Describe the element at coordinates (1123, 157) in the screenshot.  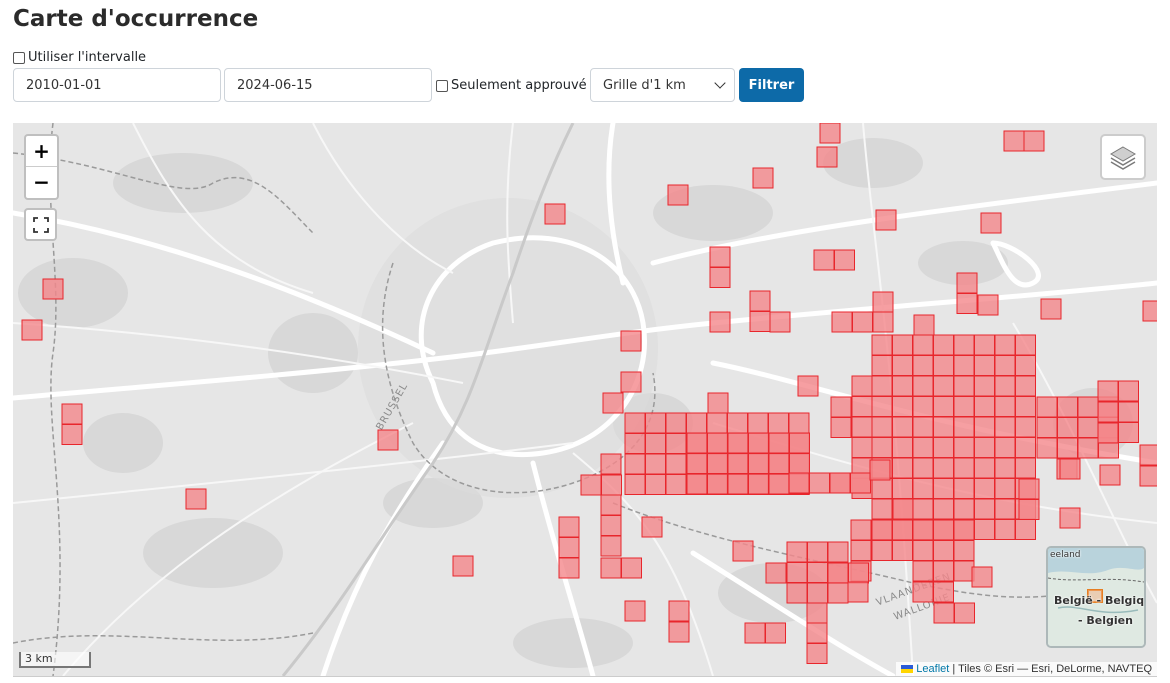
I see `layers-button` at that location.